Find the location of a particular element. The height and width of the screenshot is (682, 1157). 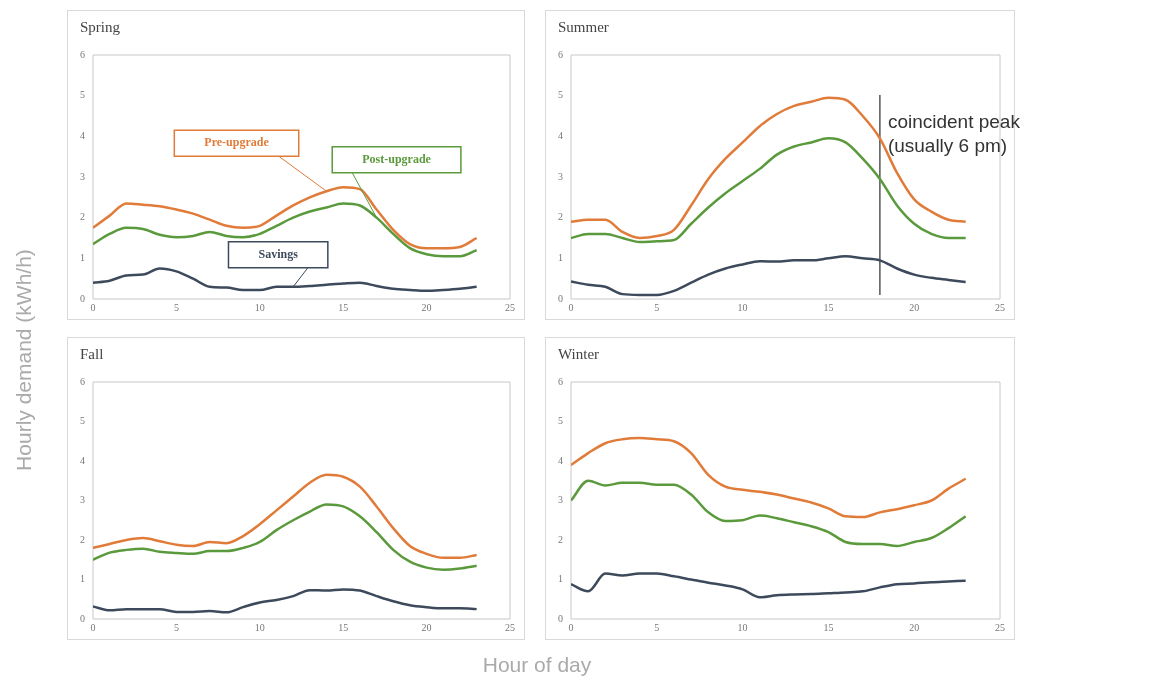

text: Post-upgrade is located at coordinates (397, 158).